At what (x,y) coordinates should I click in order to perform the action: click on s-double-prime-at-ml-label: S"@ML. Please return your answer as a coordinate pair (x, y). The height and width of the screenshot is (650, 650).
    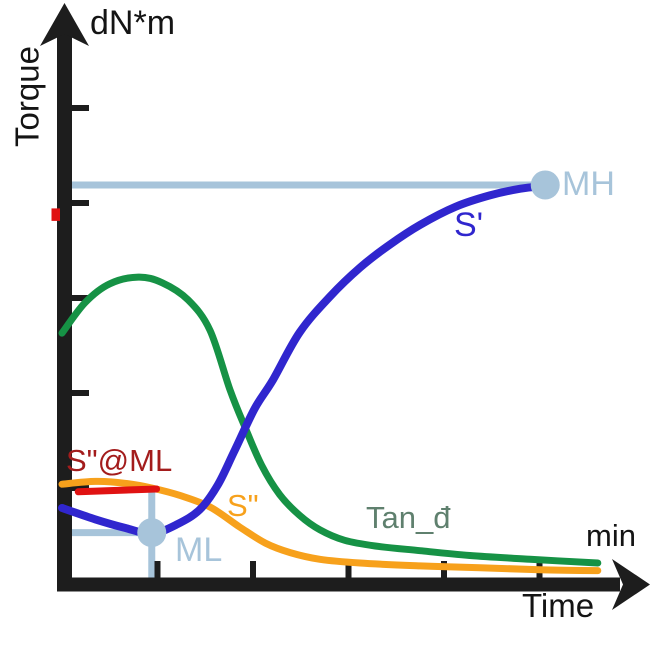
    Looking at the image, I should click on (119, 460).